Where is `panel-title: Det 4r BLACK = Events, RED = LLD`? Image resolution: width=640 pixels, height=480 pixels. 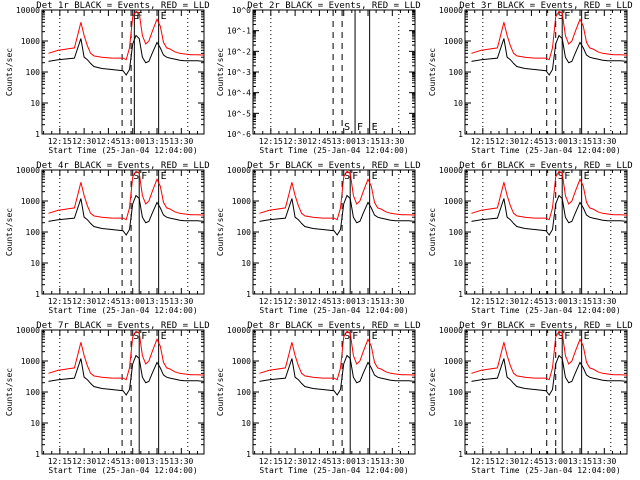
panel-title: Det 4r BLACK = Events, RED = LLD is located at coordinates (122, 166).